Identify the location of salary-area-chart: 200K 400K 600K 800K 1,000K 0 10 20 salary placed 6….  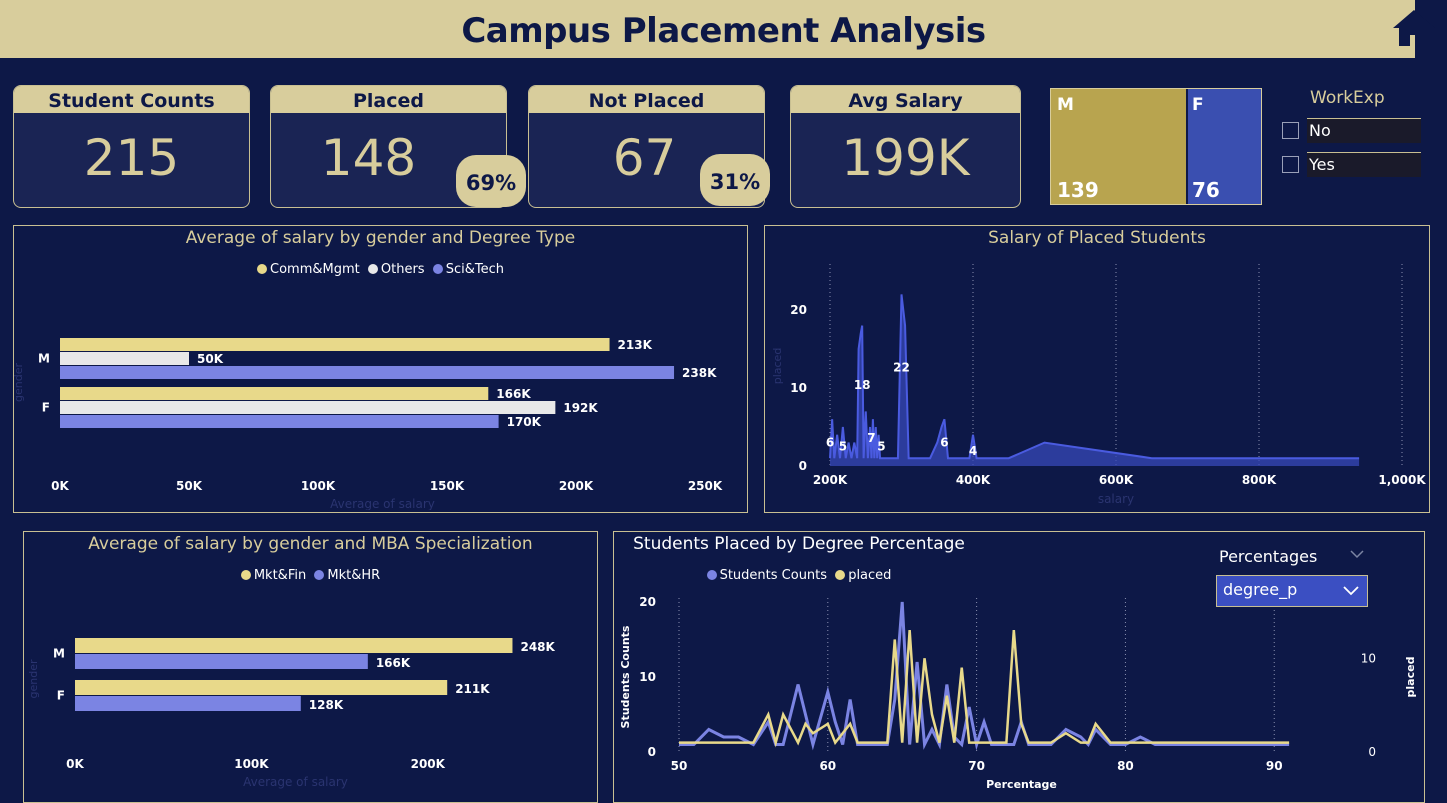
(1098, 385).